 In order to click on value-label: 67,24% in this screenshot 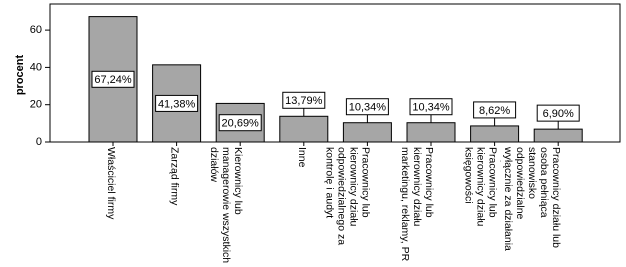, I will do `click(113, 80)`.